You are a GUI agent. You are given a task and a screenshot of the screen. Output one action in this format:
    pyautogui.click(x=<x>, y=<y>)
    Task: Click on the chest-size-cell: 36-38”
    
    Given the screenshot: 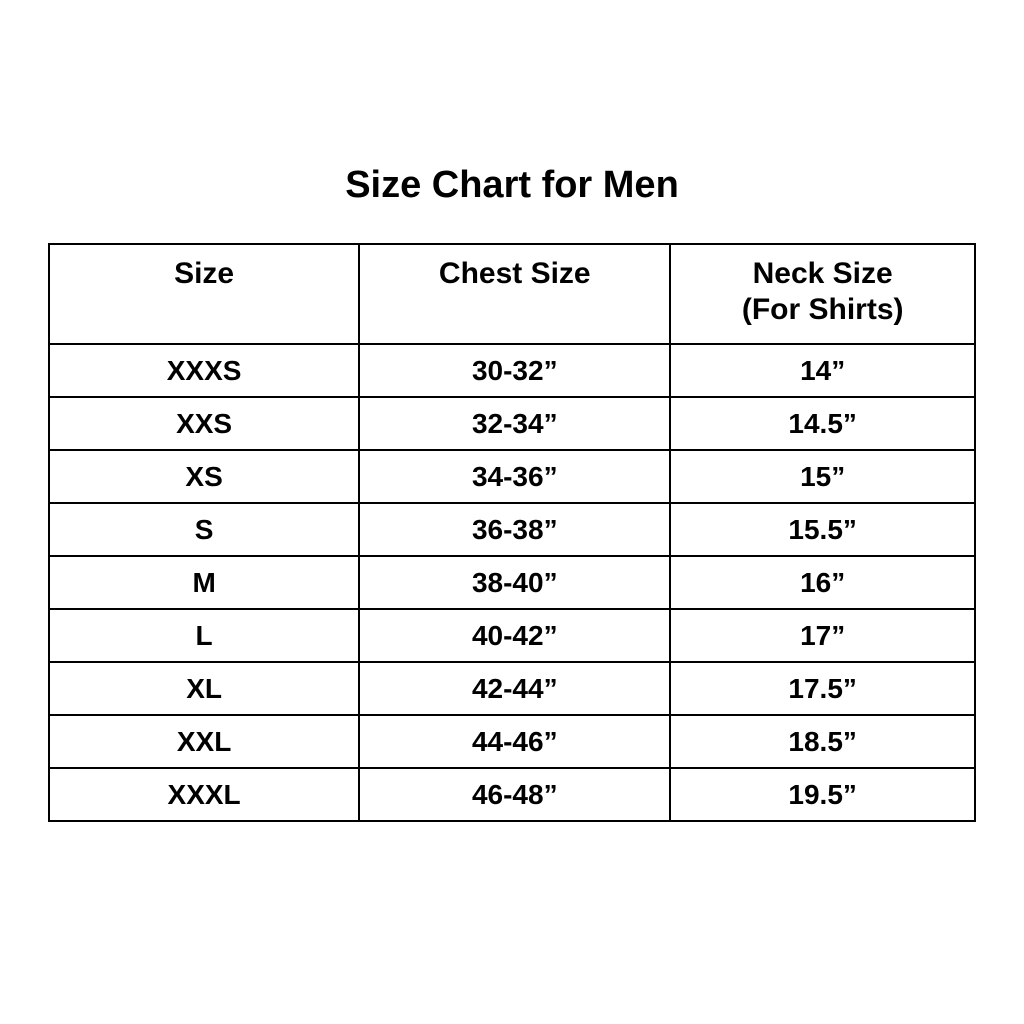 What is the action you would take?
    pyautogui.click(x=515, y=529)
    